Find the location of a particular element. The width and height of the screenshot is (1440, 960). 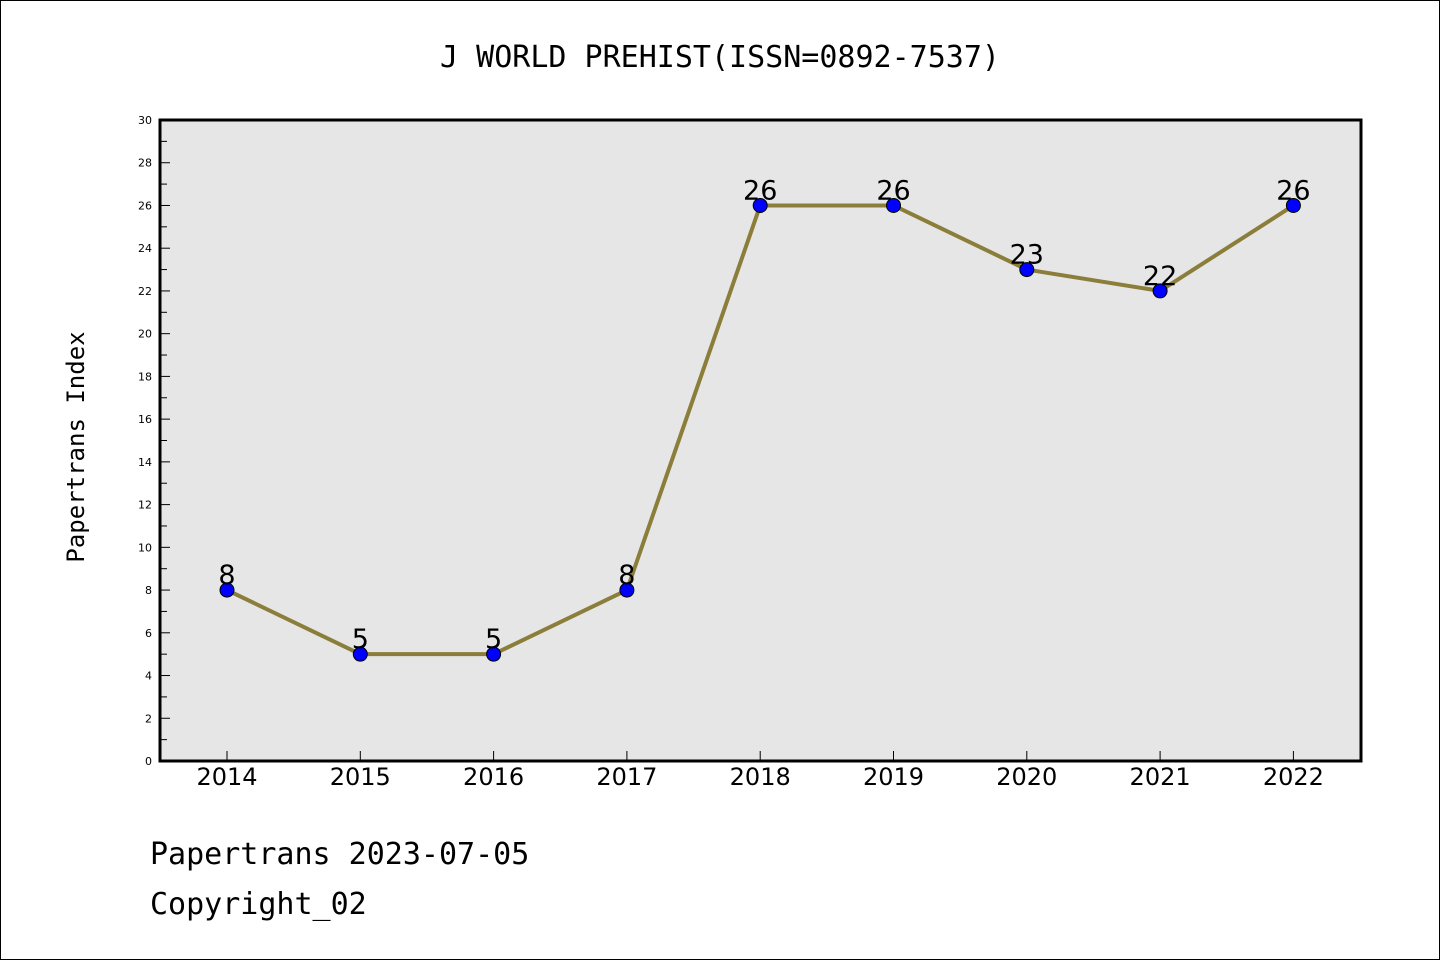

y-tick-label: 14 is located at coordinates (145, 462).